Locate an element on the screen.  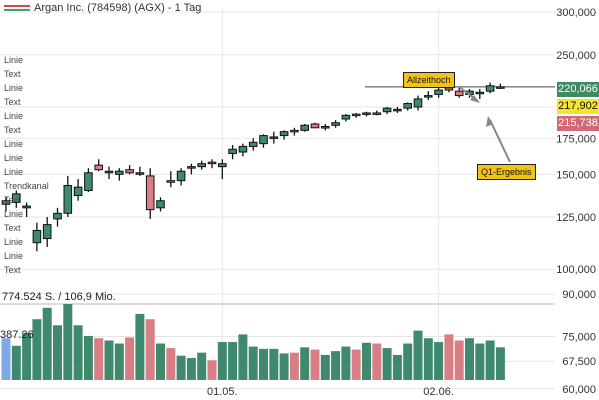
y-tick-label: 75,000 is located at coordinates (579, 338).